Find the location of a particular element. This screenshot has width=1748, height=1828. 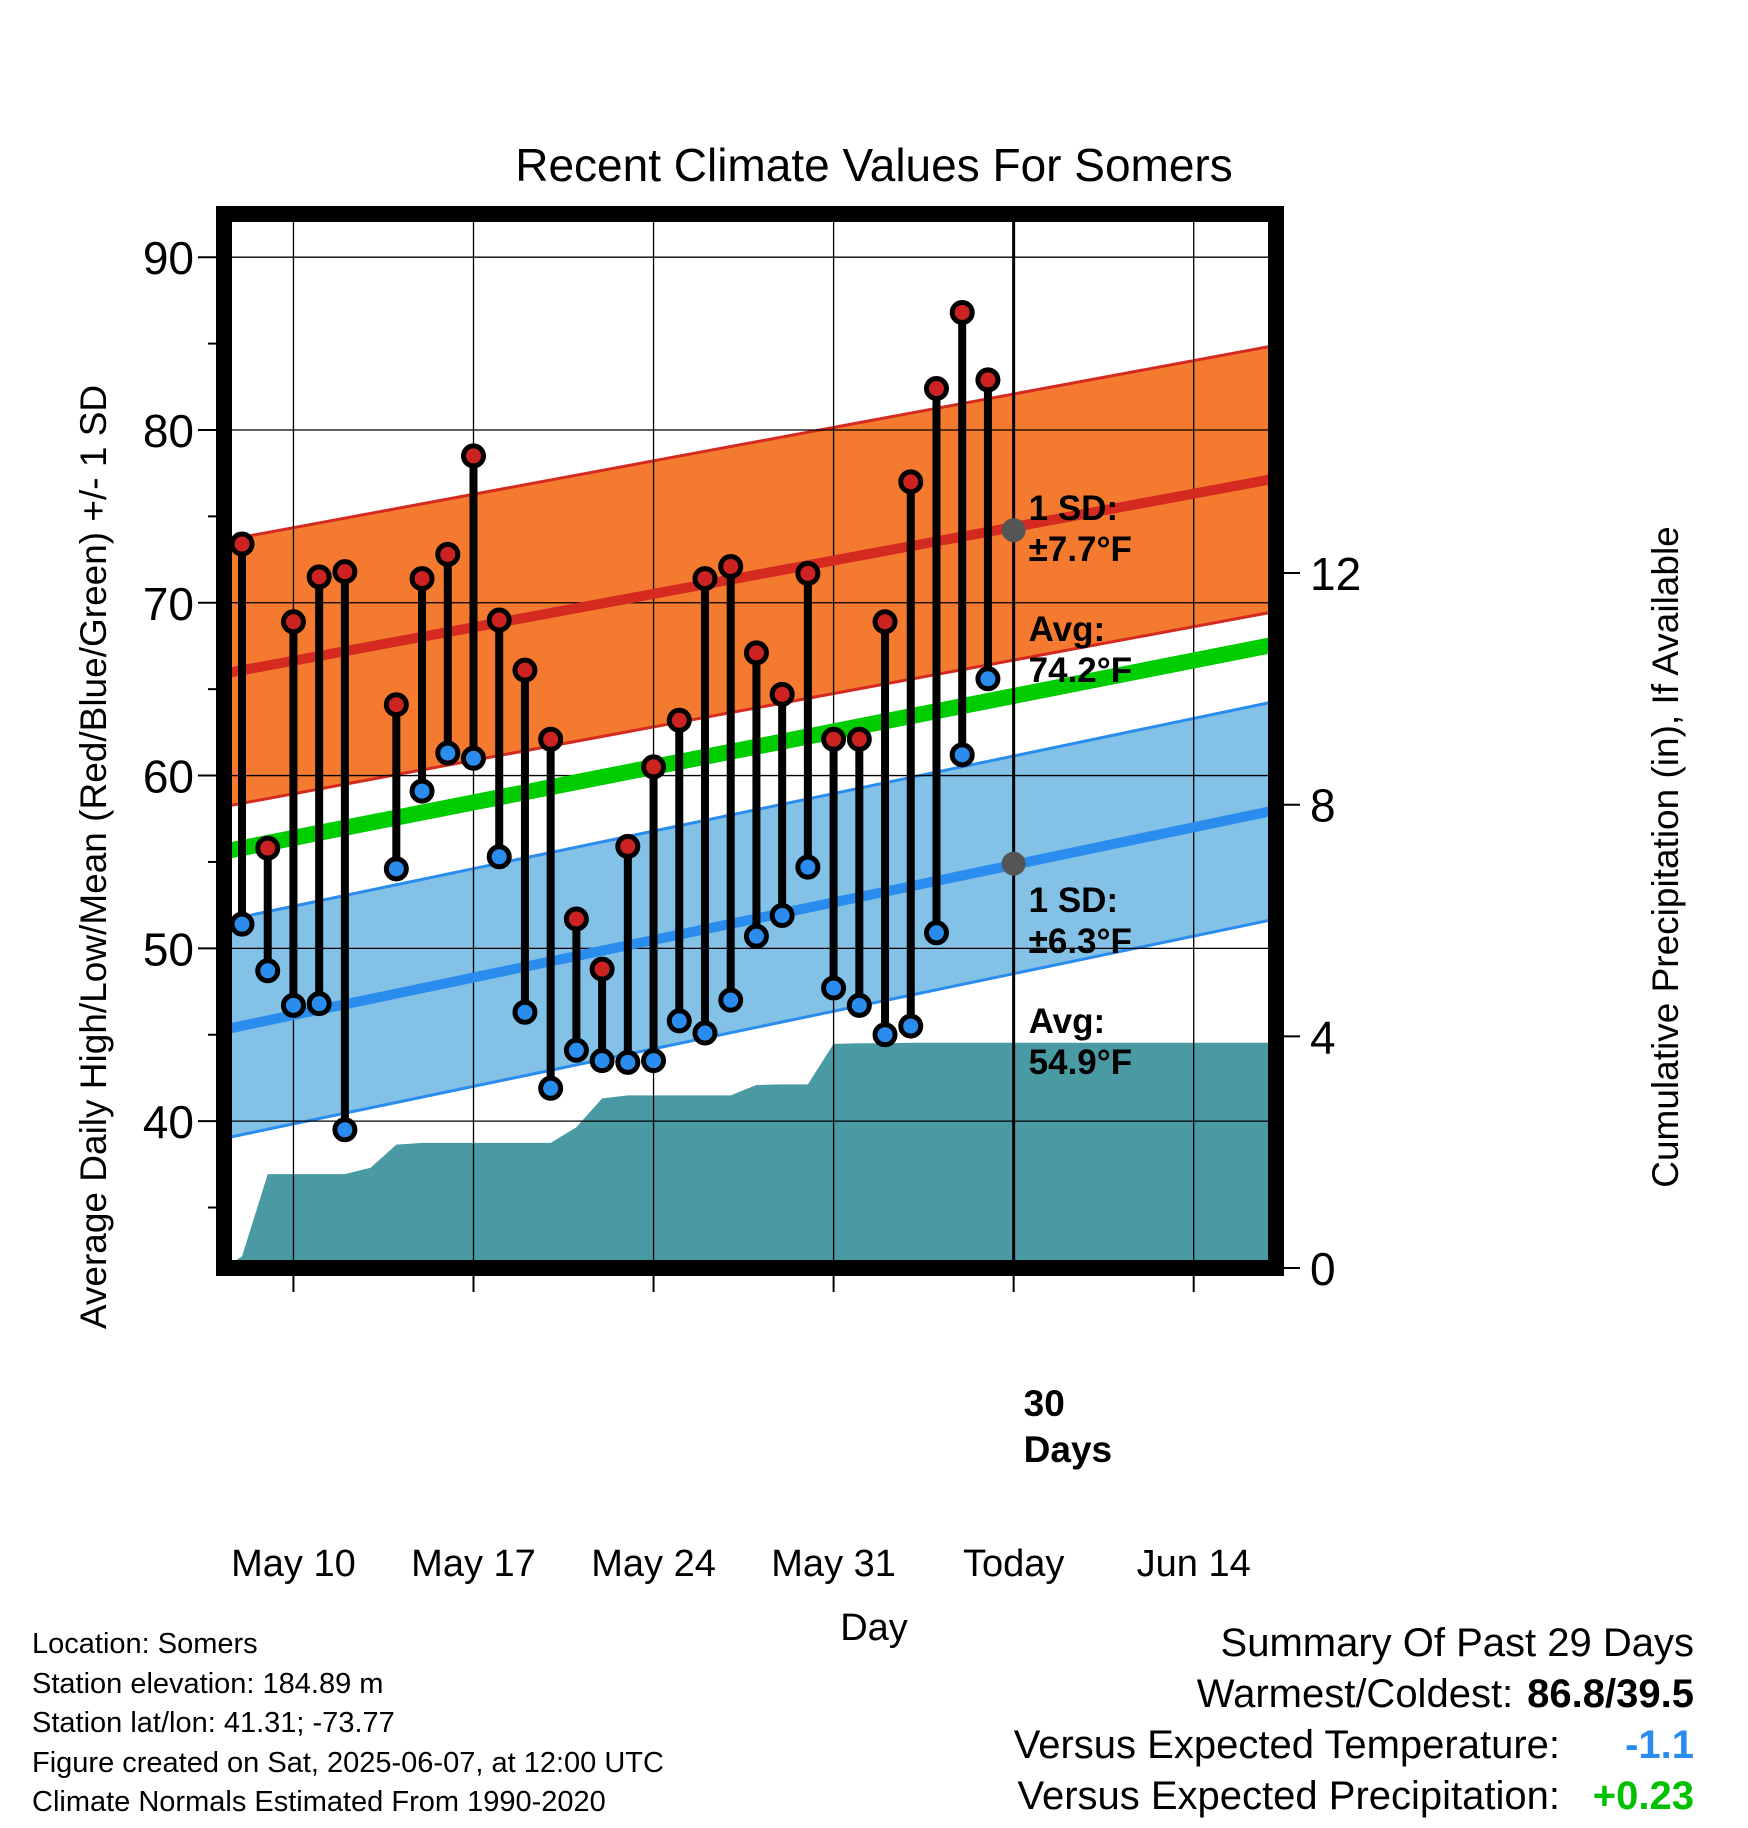

low-sd-annotation: ±6.3°F is located at coordinates (1080, 941).